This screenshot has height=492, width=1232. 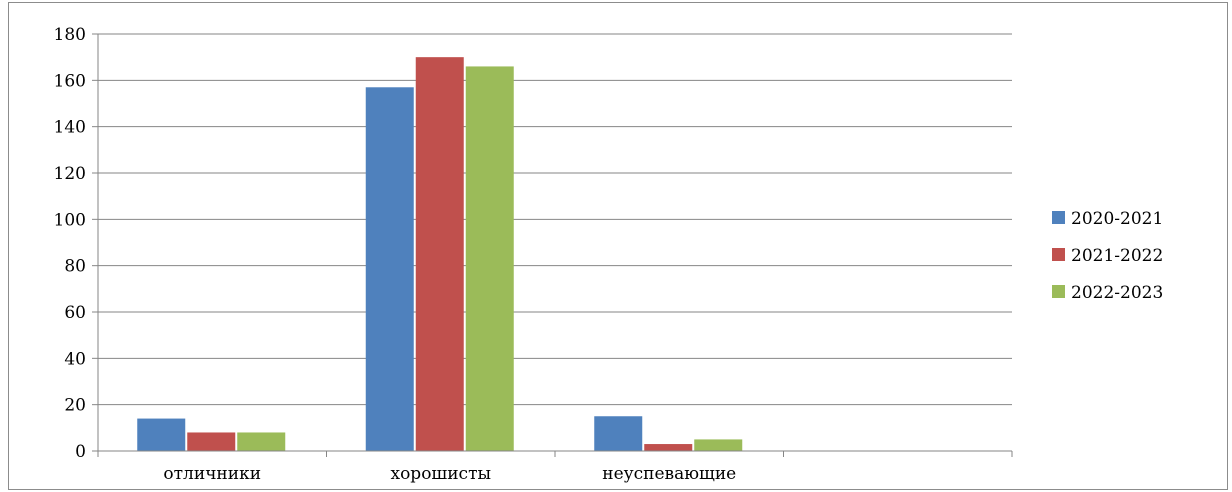 What do you see at coordinates (212, 474) in the screenshot?
I see `x-category-label: отличники` at bounding box center [212, 474].